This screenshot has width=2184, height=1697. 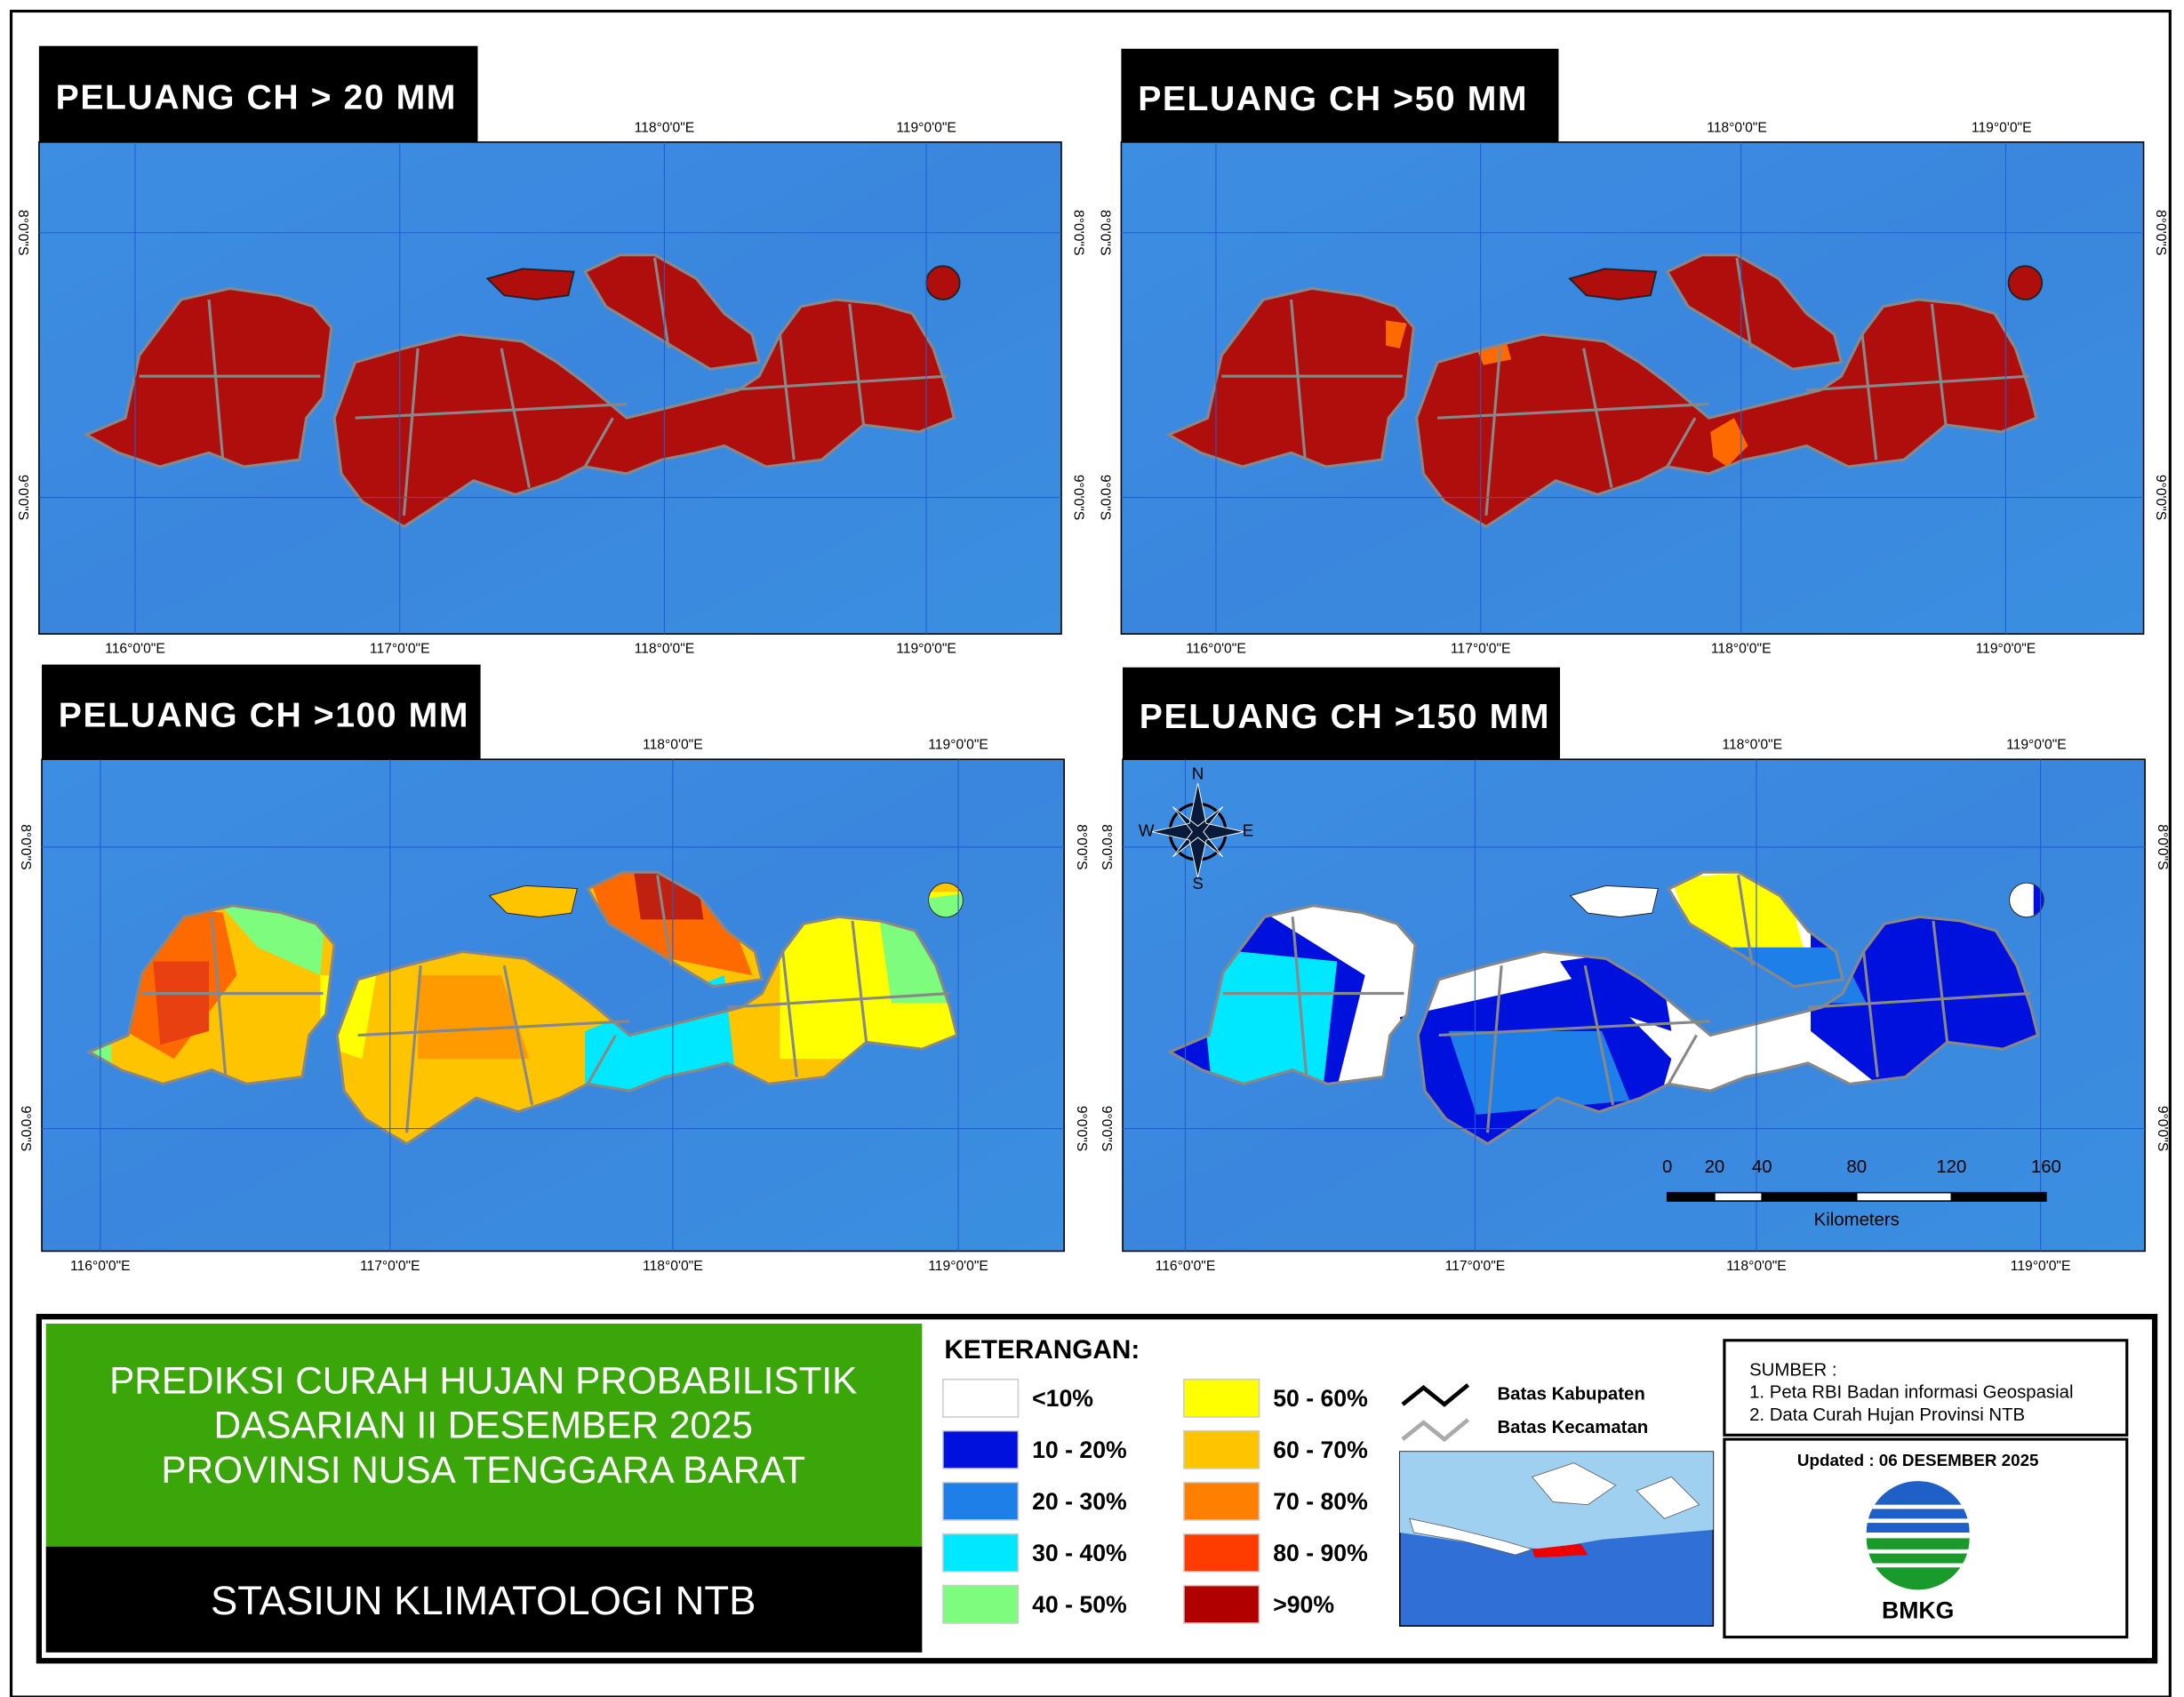 I want to click on scale-bar: 0 20 40 80 120 160 Kilometers, so click(x=1861, y=1193).